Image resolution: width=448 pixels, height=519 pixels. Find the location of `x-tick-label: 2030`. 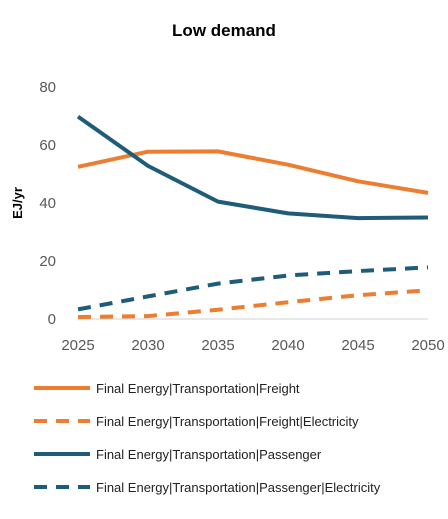

x-tick-label: 2030 is located at coordinates (147, 345).